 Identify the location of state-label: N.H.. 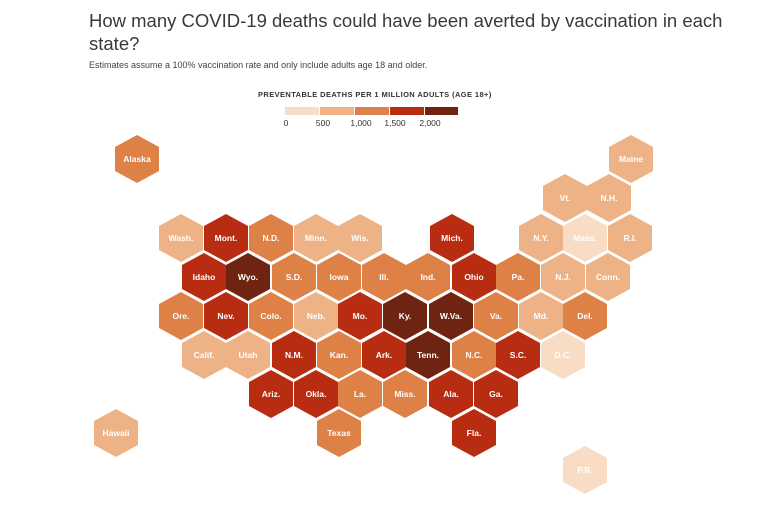
(609, 198).